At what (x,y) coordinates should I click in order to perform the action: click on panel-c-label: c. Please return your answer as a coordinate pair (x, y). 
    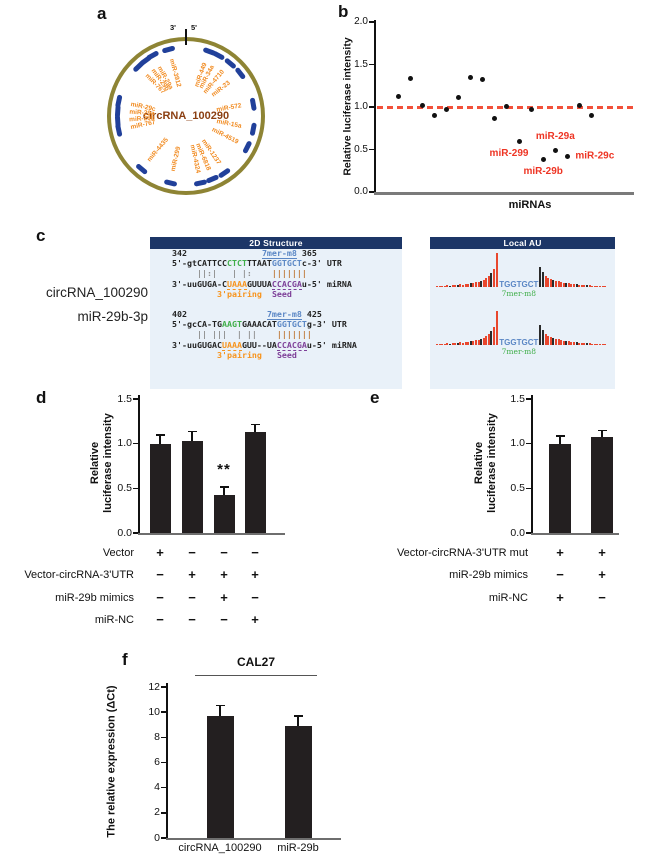
    Looking at the image, I should click on (41, 235).